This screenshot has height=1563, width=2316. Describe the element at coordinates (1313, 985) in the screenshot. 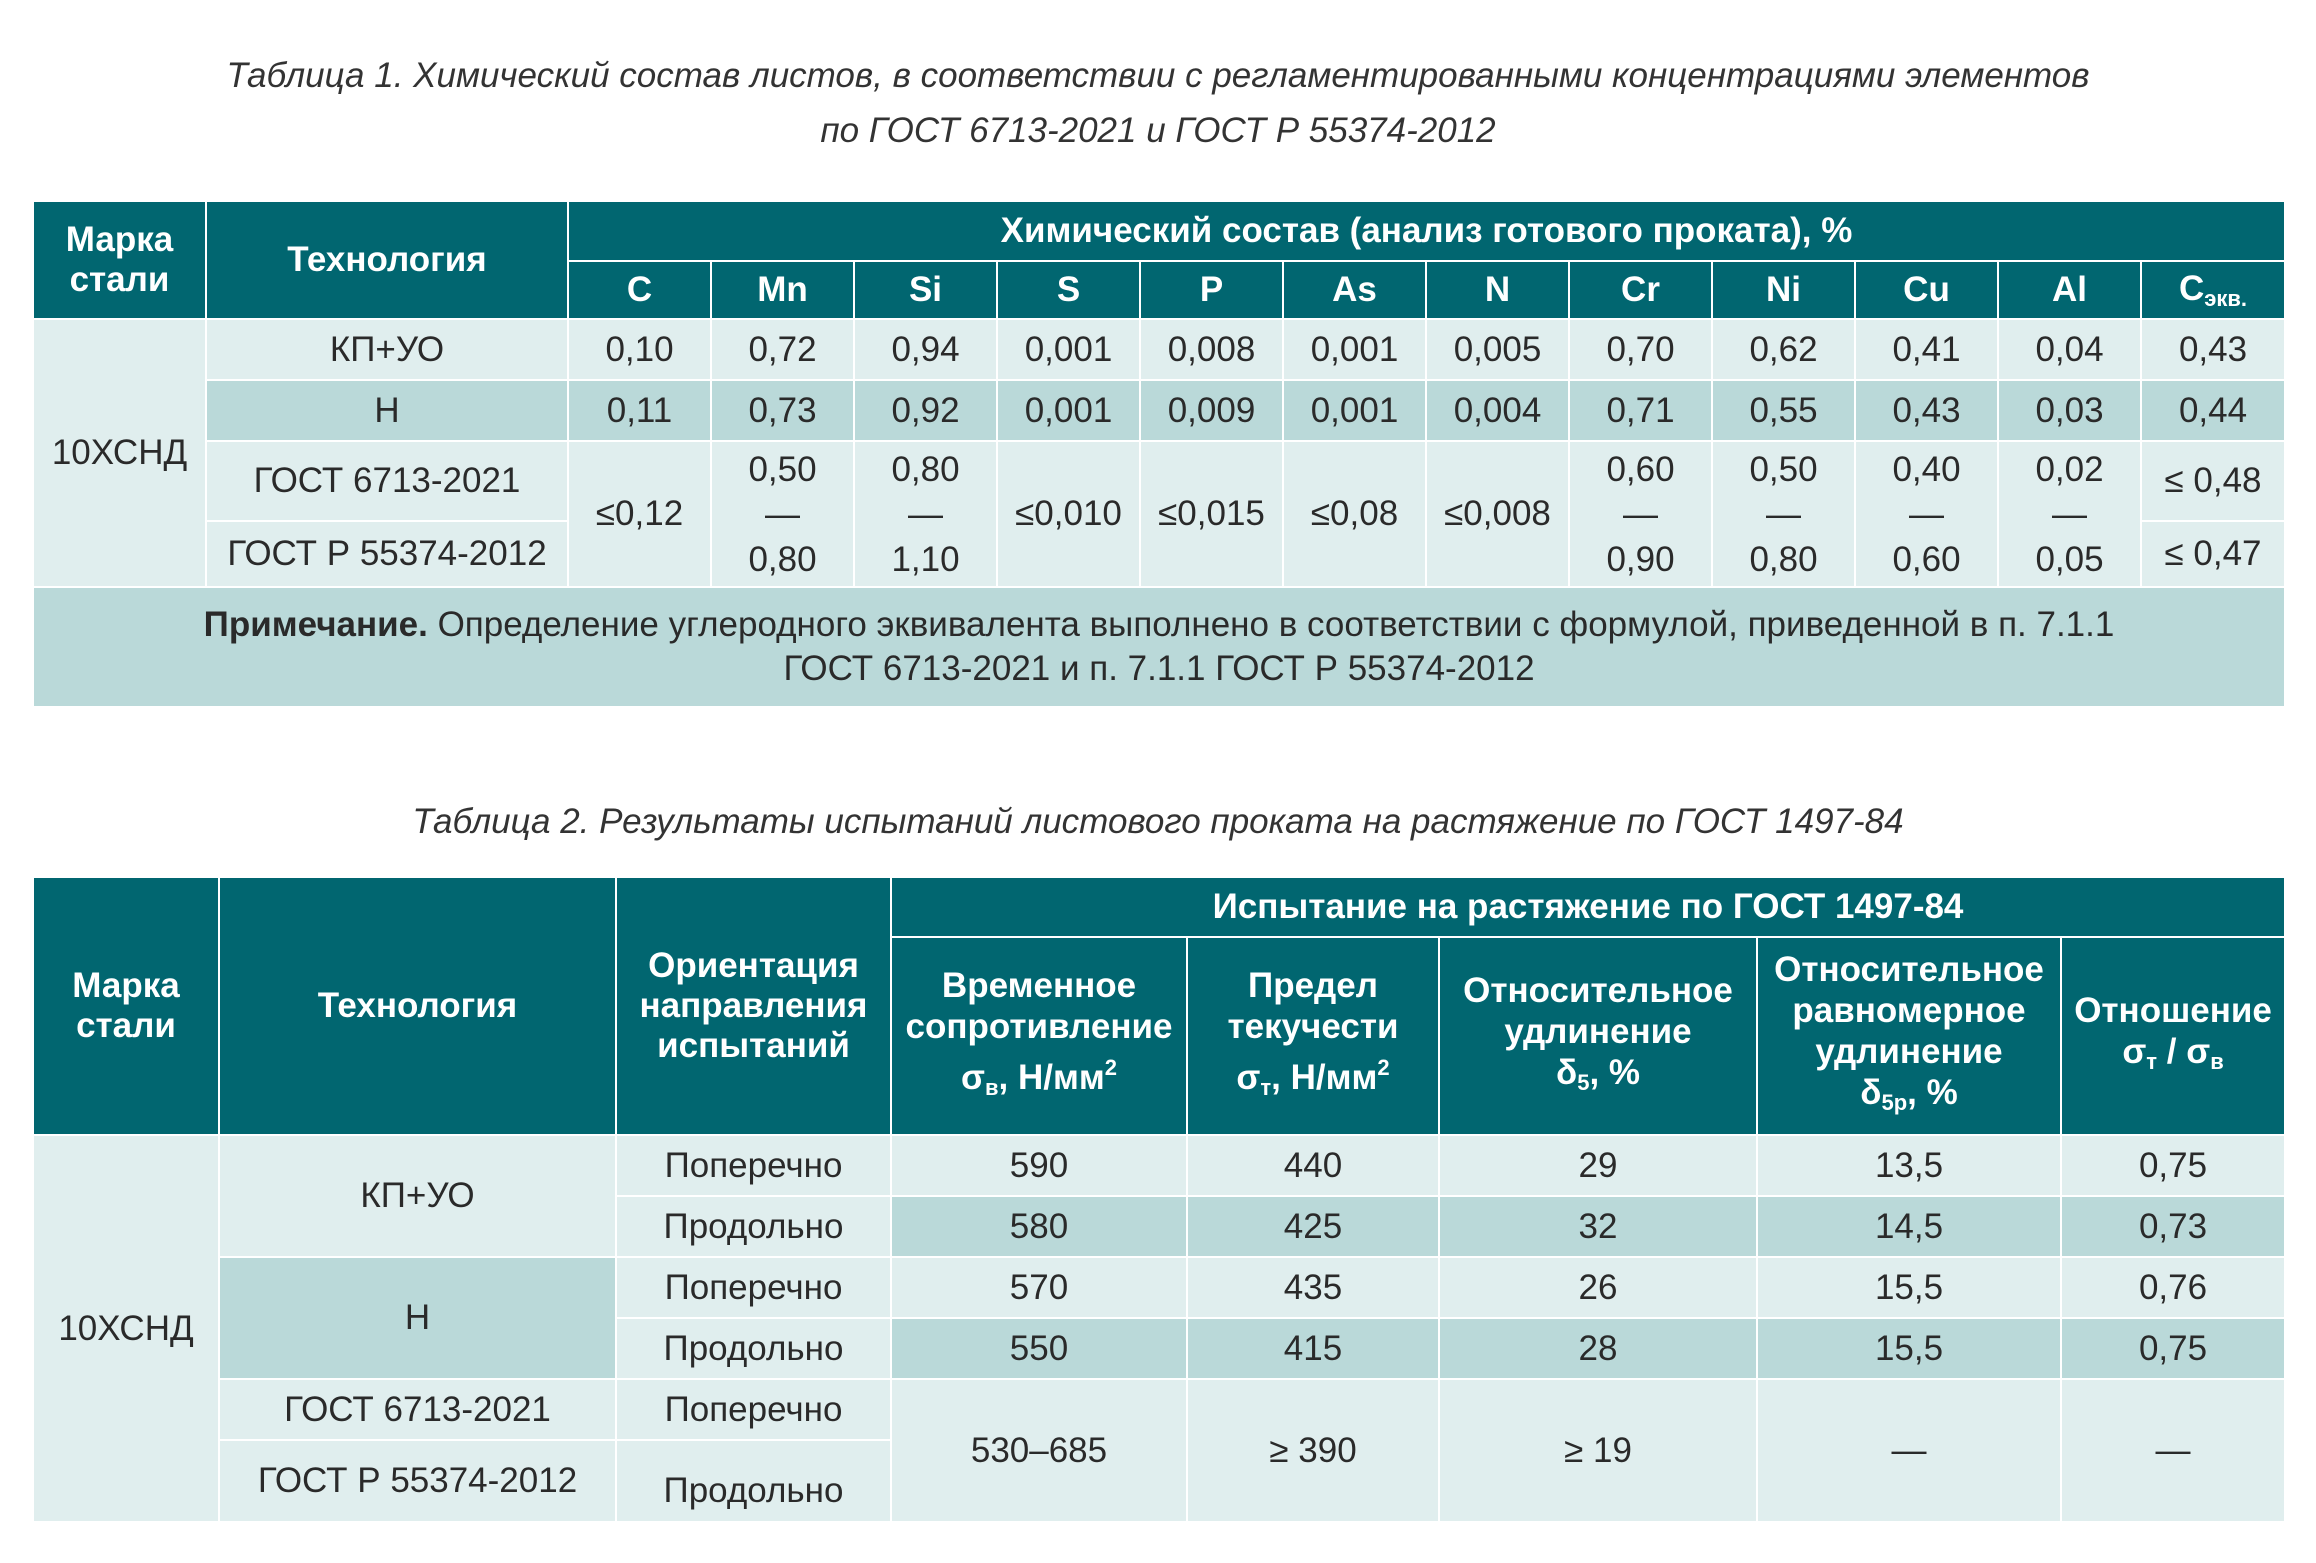

I see `header-line: Предел` at that location.